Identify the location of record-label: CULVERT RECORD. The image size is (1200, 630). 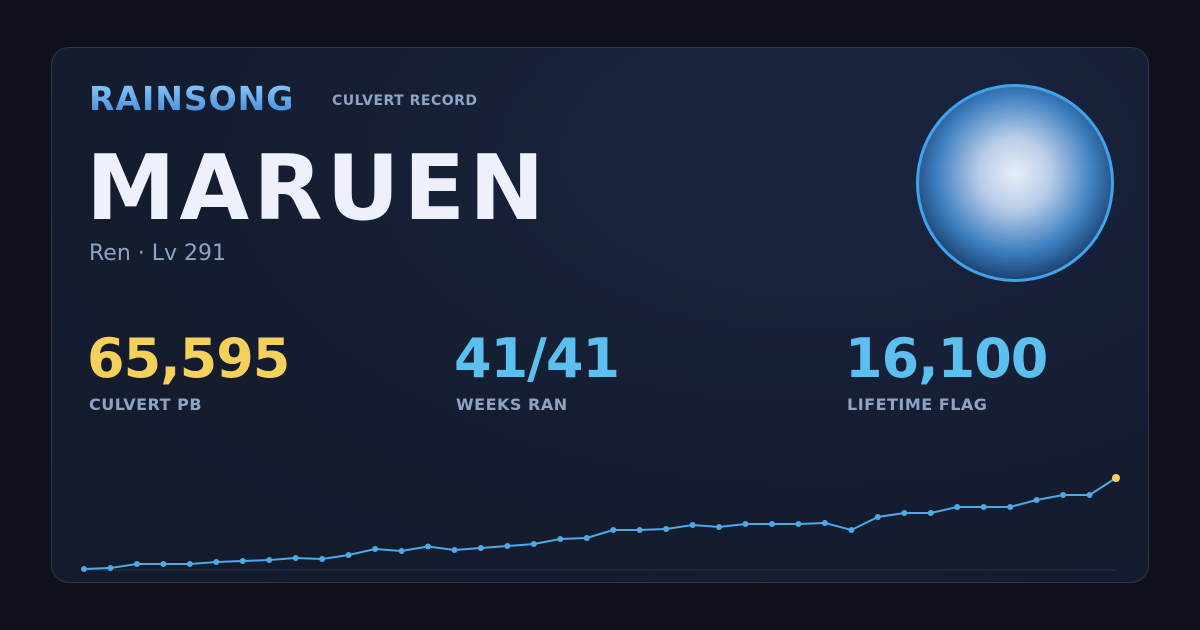
(405, 101).